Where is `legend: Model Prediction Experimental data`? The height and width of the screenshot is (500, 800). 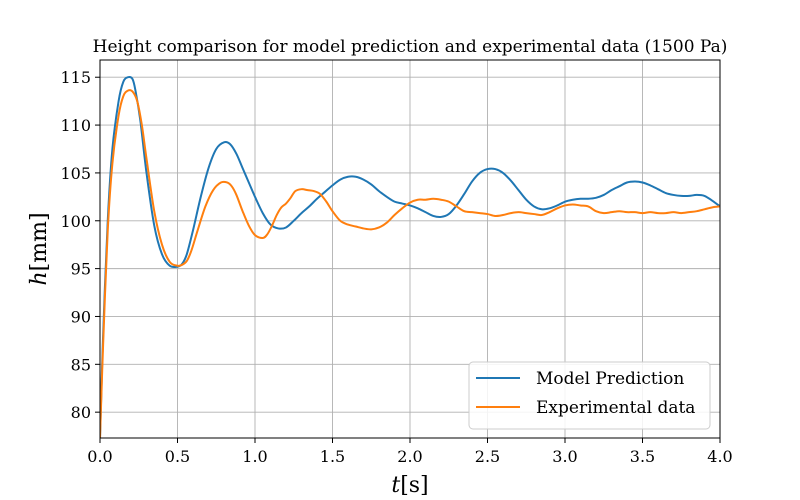 legend: Model Prediction Experimental data is located at coordinates (589, 395).